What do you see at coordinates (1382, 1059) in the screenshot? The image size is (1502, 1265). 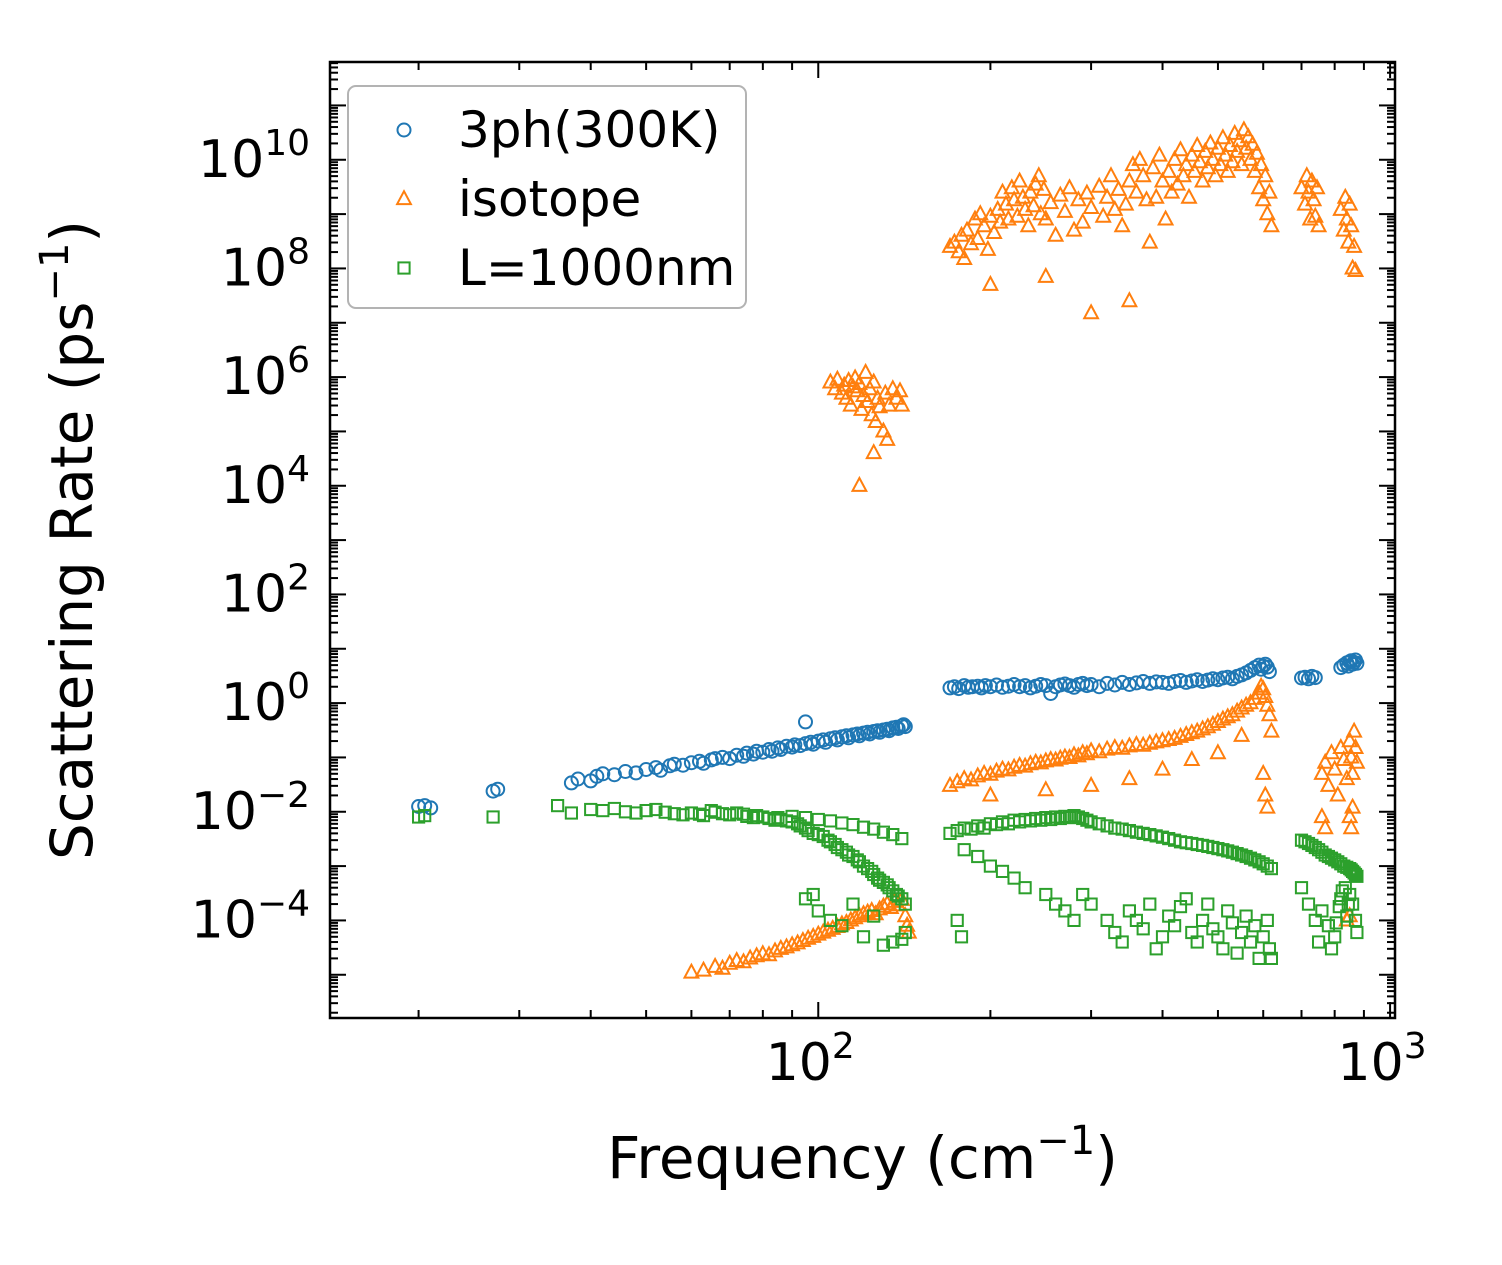 I see `x-tick-label: 103` at bounding box center [1382, 1059].